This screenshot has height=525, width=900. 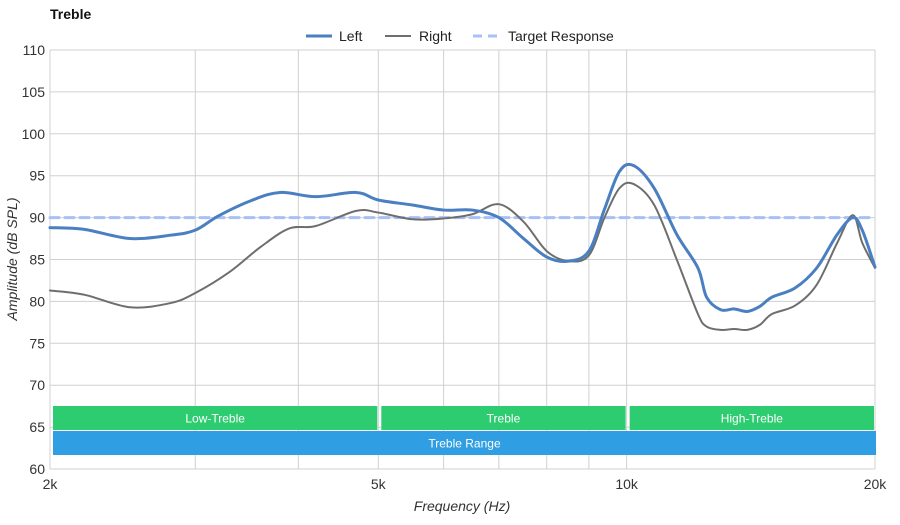 I want to click on range-band-label: Treble Range, so click(x=464, y=444).